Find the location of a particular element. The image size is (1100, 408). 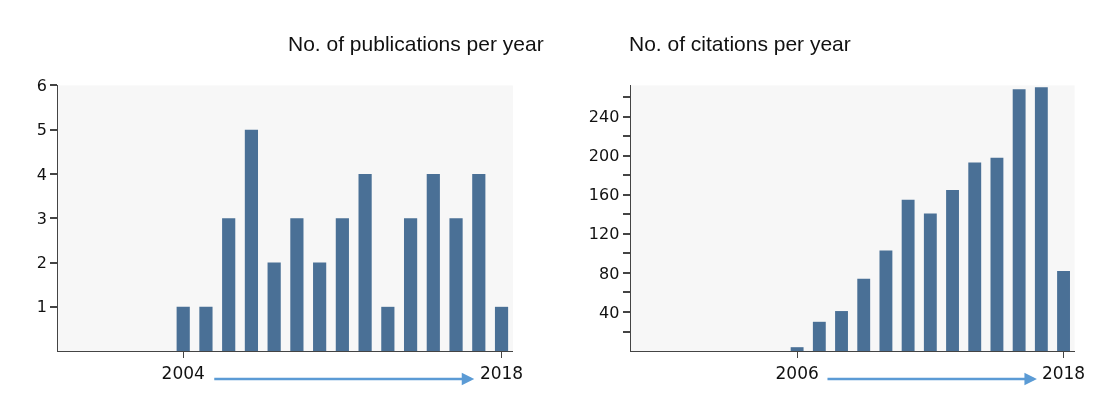

y-tick-label: 4 is located at coordinates (41, 174).